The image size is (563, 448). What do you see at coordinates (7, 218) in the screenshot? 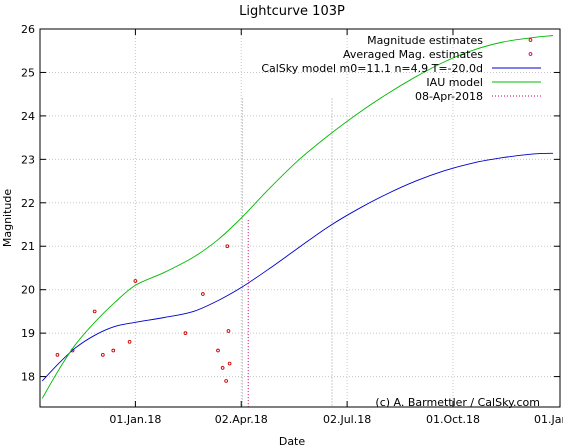
I see `y-axis-label: Magnitude` at bounding box center [7, 218].